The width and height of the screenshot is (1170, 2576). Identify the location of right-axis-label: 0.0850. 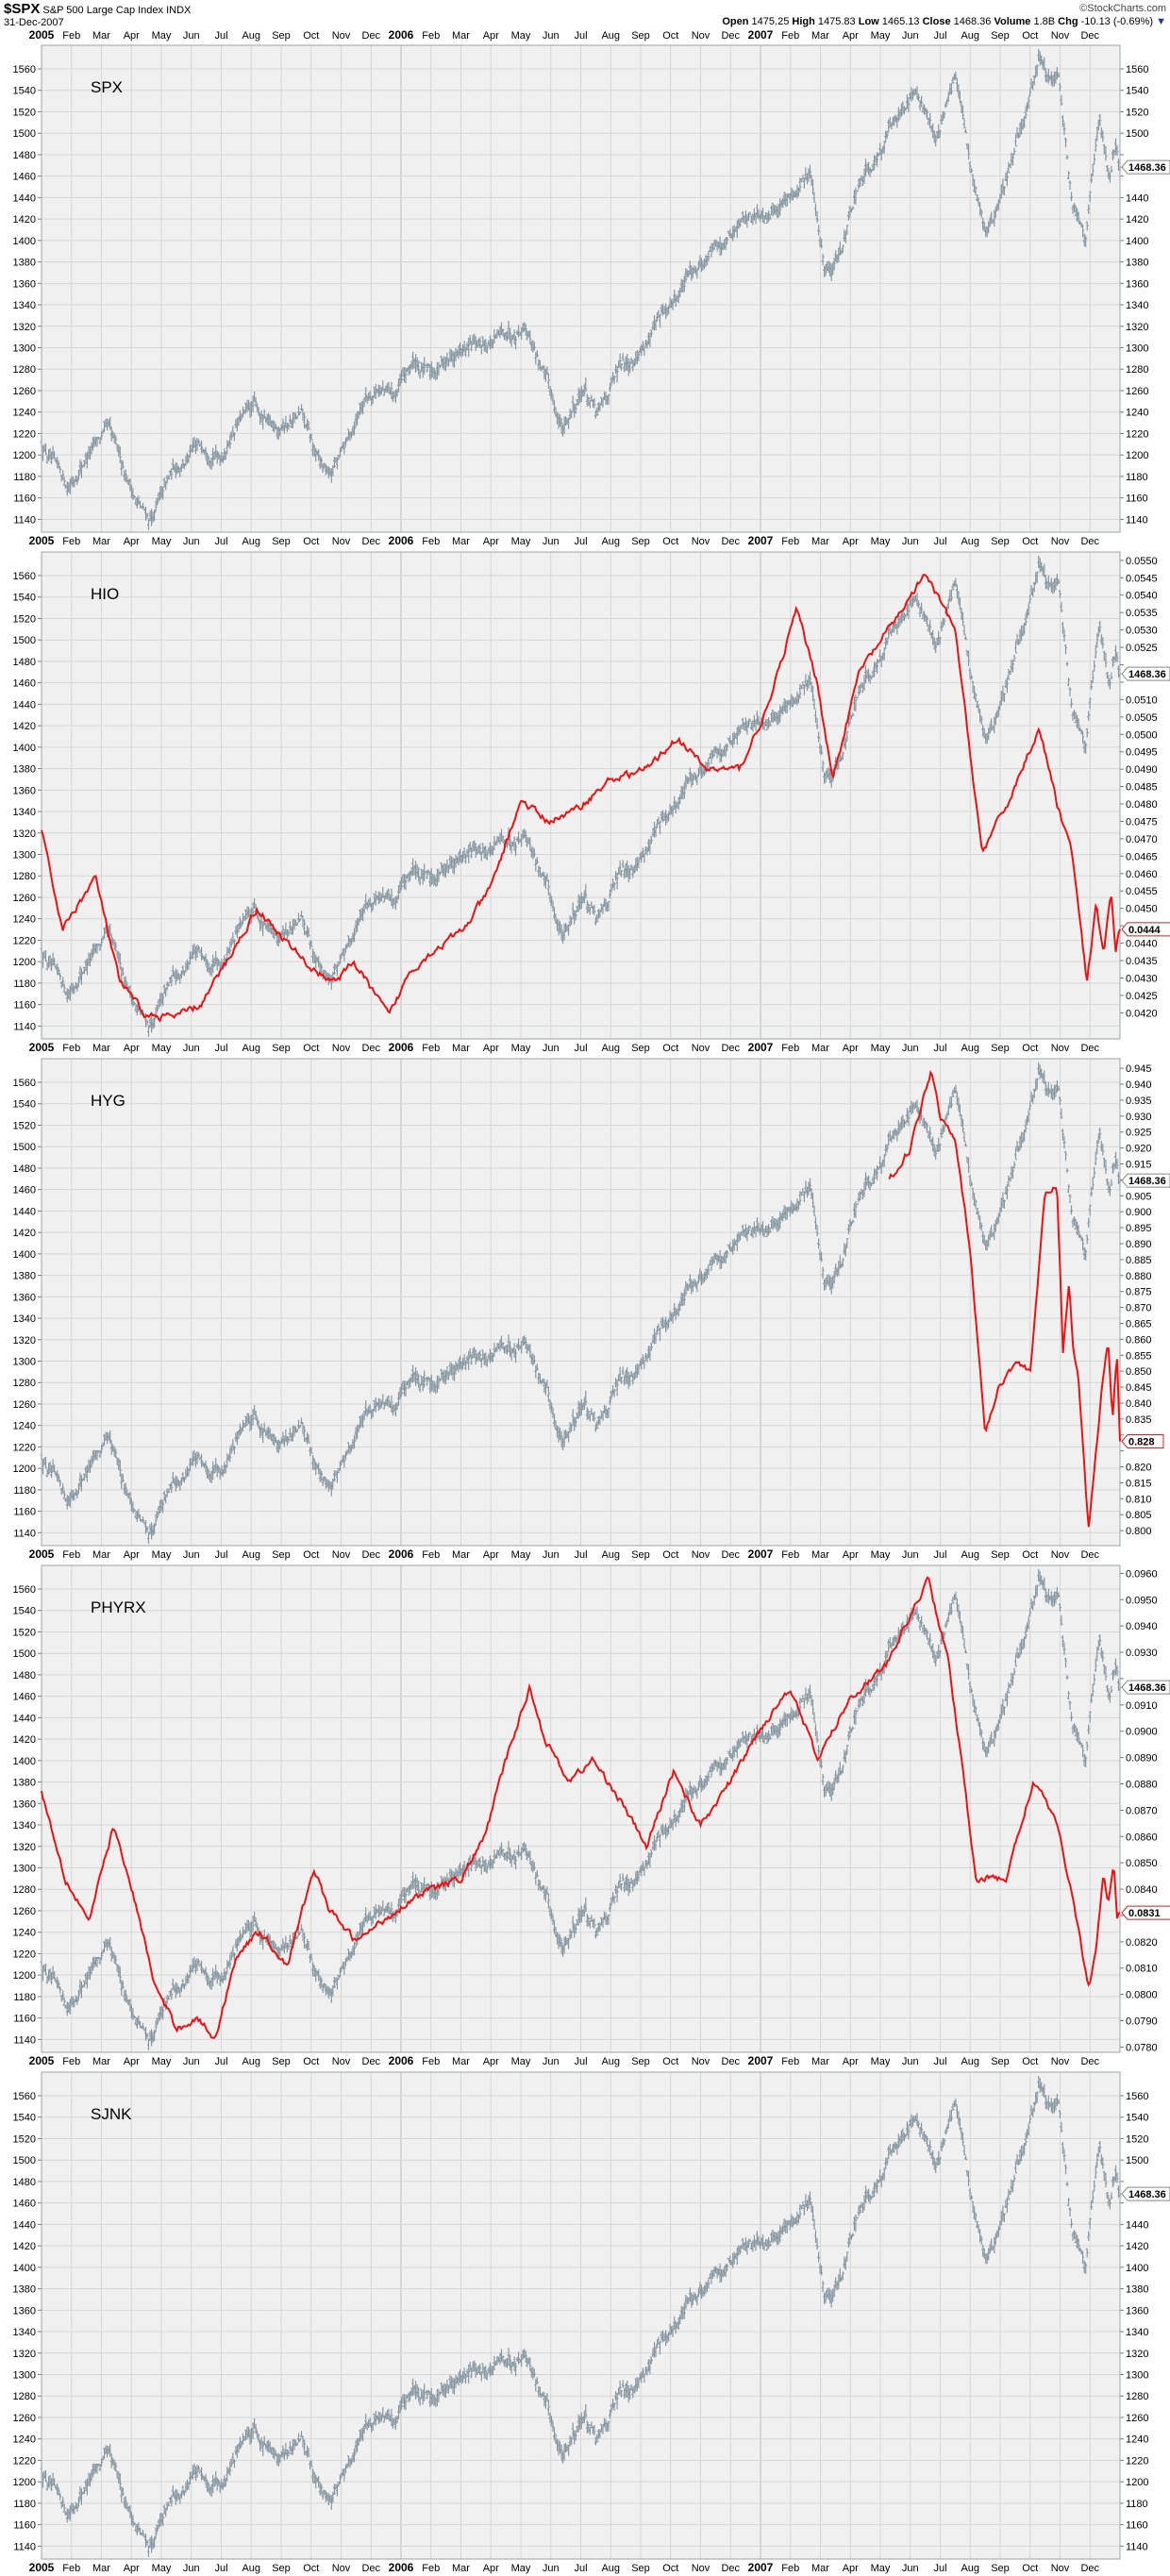
(1142, 1863).